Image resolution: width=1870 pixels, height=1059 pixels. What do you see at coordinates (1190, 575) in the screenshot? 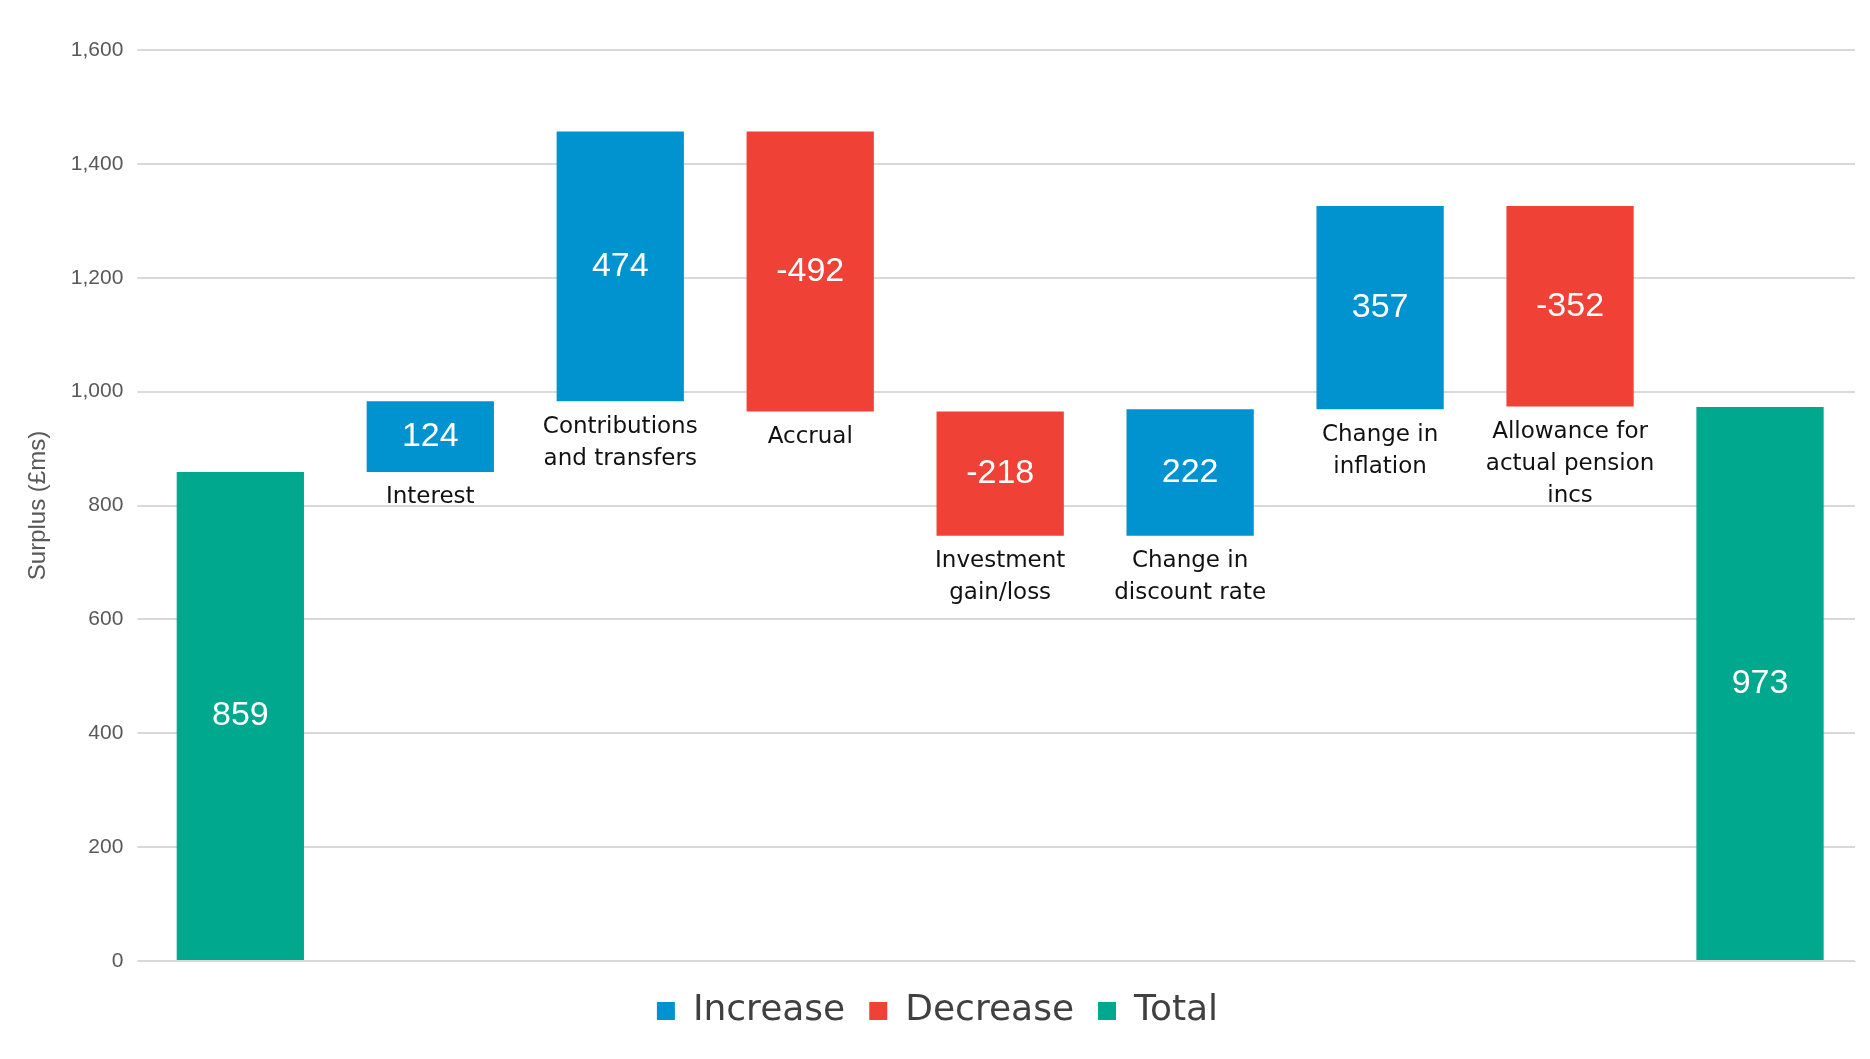
I see `x-tick-label: Change in discount rate` at bounding box center [1190, 575].